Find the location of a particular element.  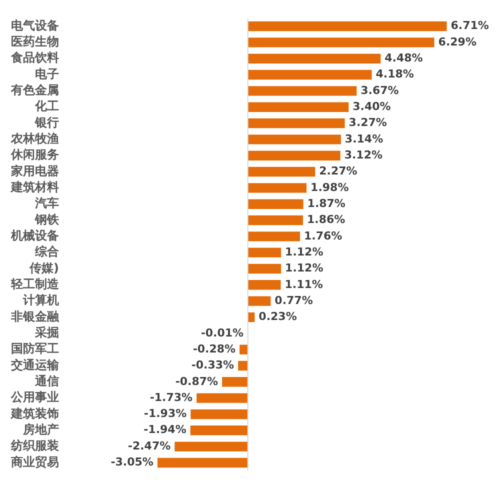

y-tick-label: 电子 is located at coordinates (47, 73).